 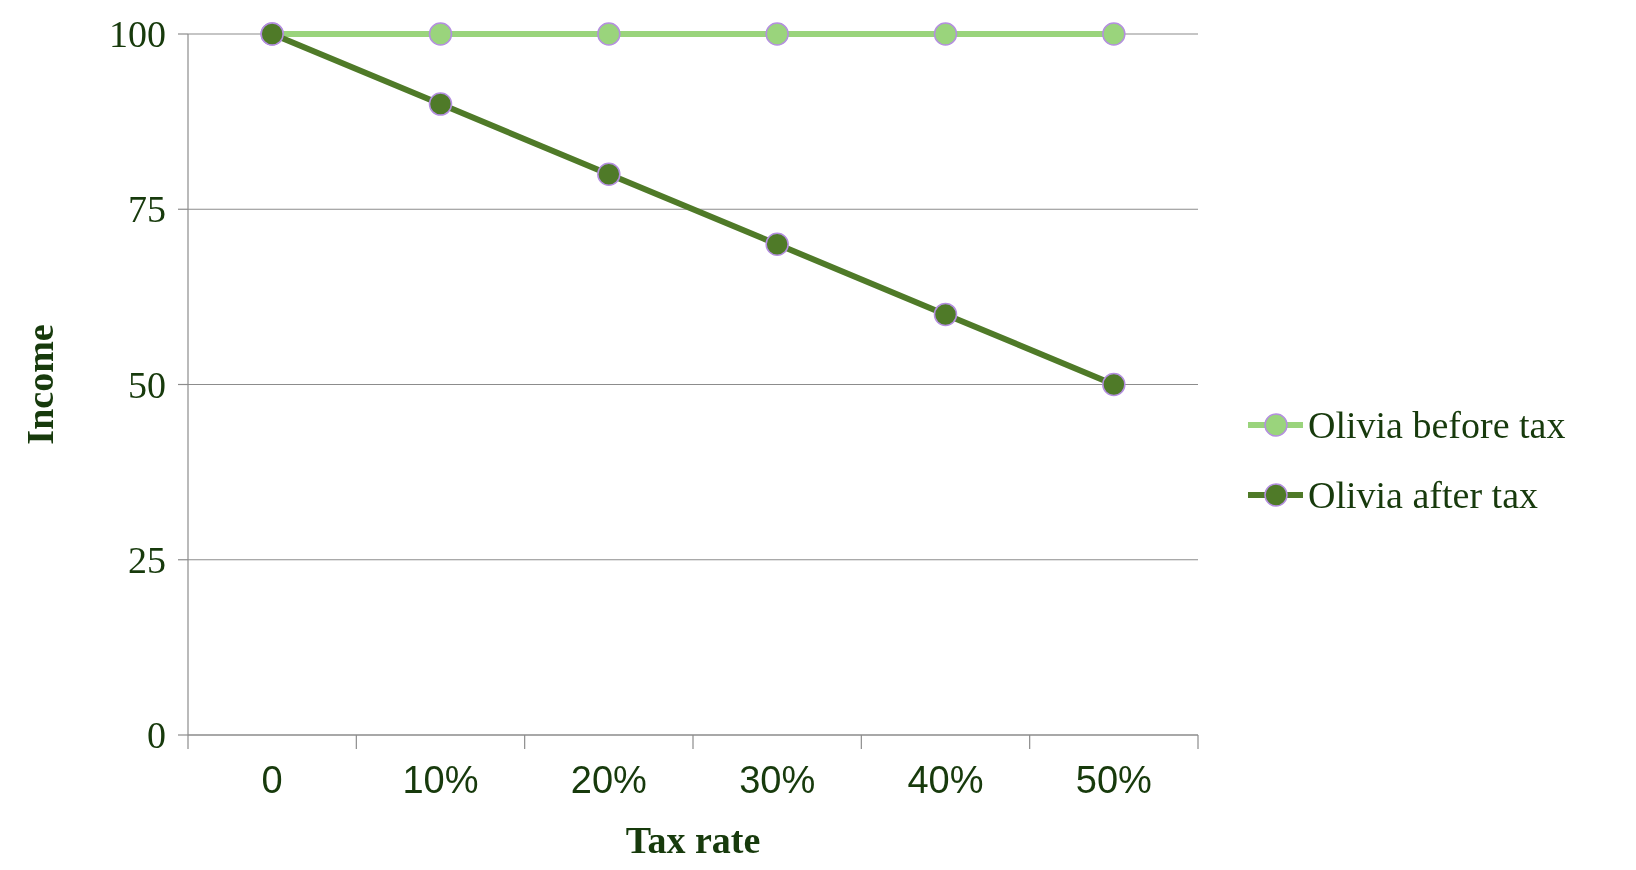 What do you see at coordinates (147, 209) in the screenshot?
I see `y-tick-label: 75` at bounding box center [147, 209].